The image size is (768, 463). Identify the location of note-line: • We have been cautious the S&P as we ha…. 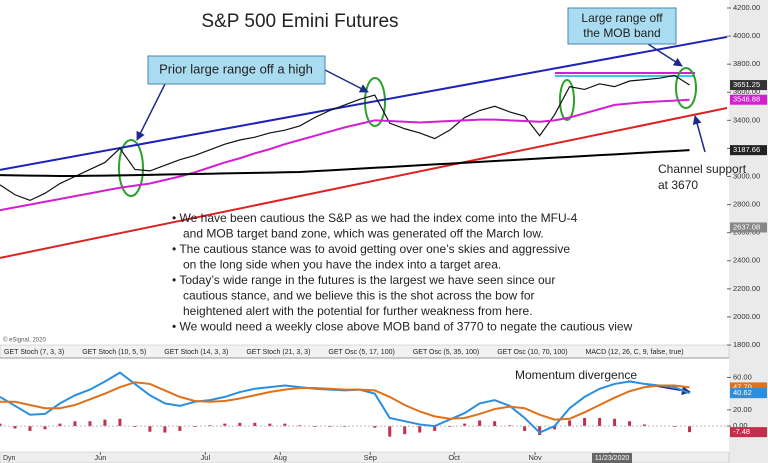
(375, 218).